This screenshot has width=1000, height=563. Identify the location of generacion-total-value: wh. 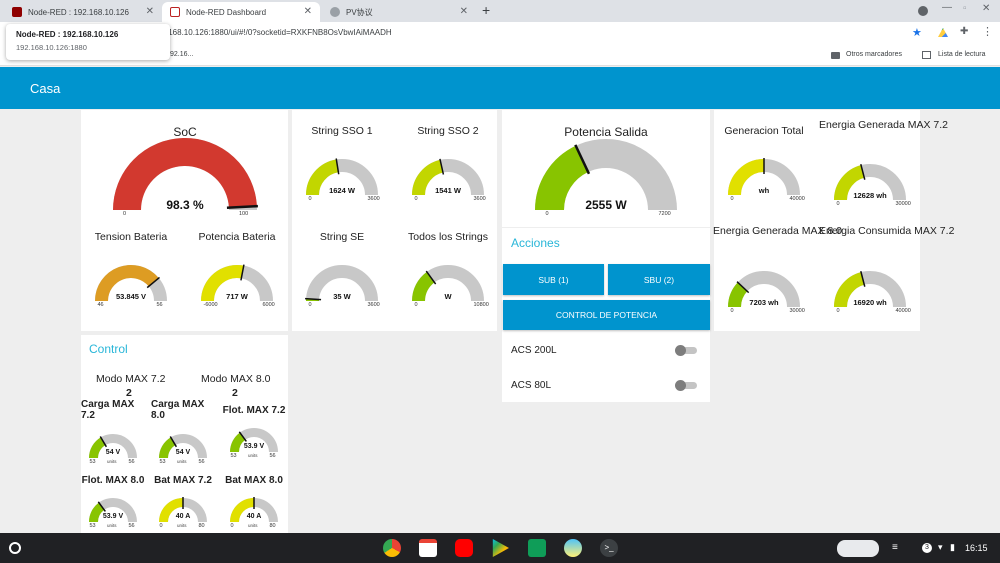
(764, 190).